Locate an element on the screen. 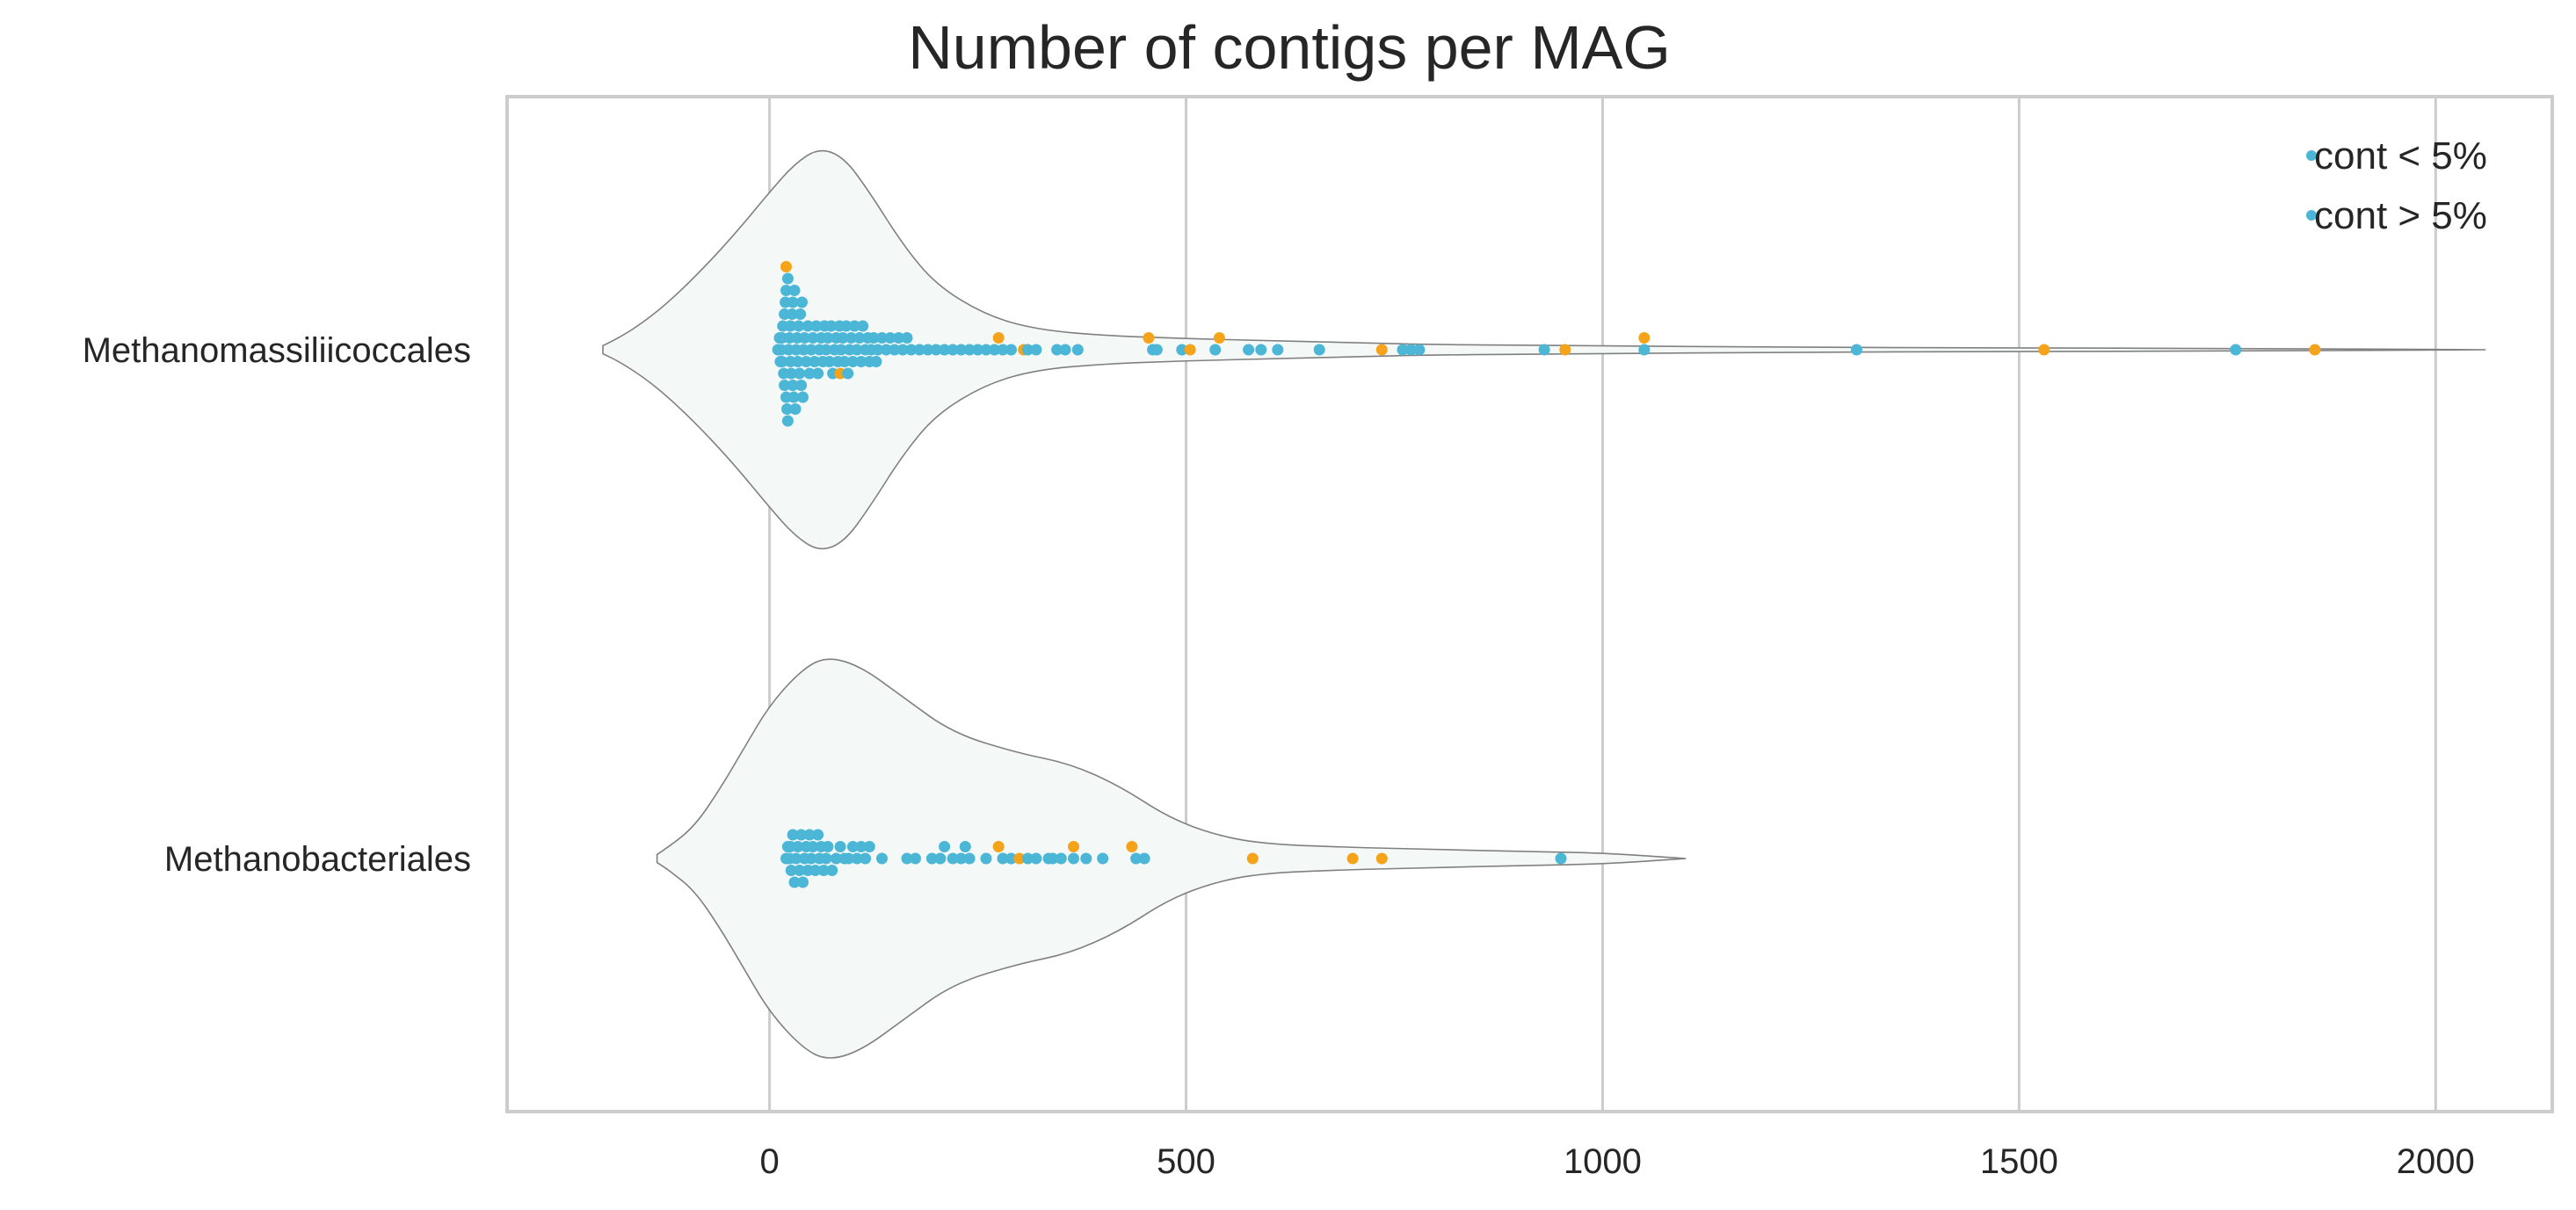 The height and width of the screenshot is (1210, 2576). legend-marker-low is located at coordinates (2311, 156).